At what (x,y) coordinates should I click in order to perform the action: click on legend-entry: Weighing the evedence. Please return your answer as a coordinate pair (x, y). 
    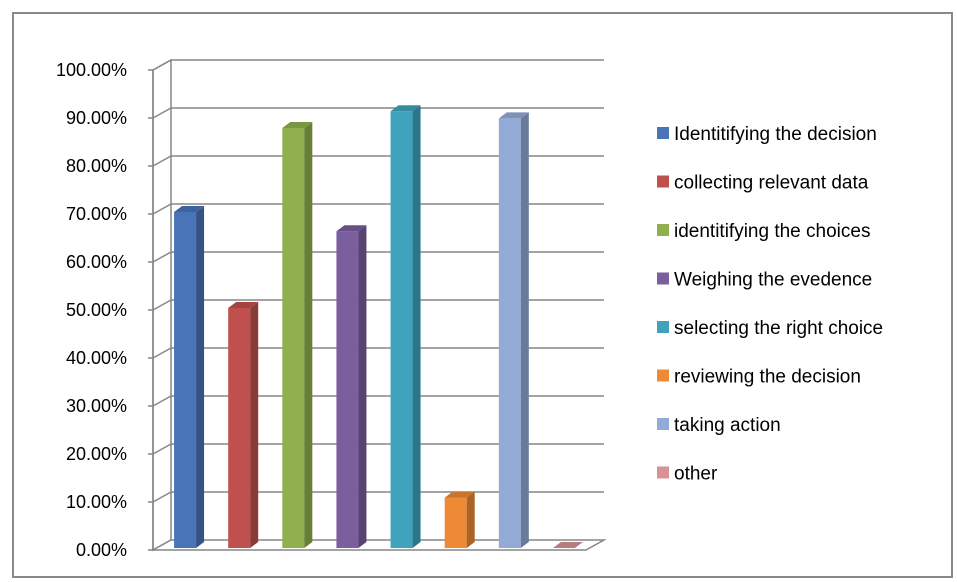
    Looking at the image, I should click on (764, 280).